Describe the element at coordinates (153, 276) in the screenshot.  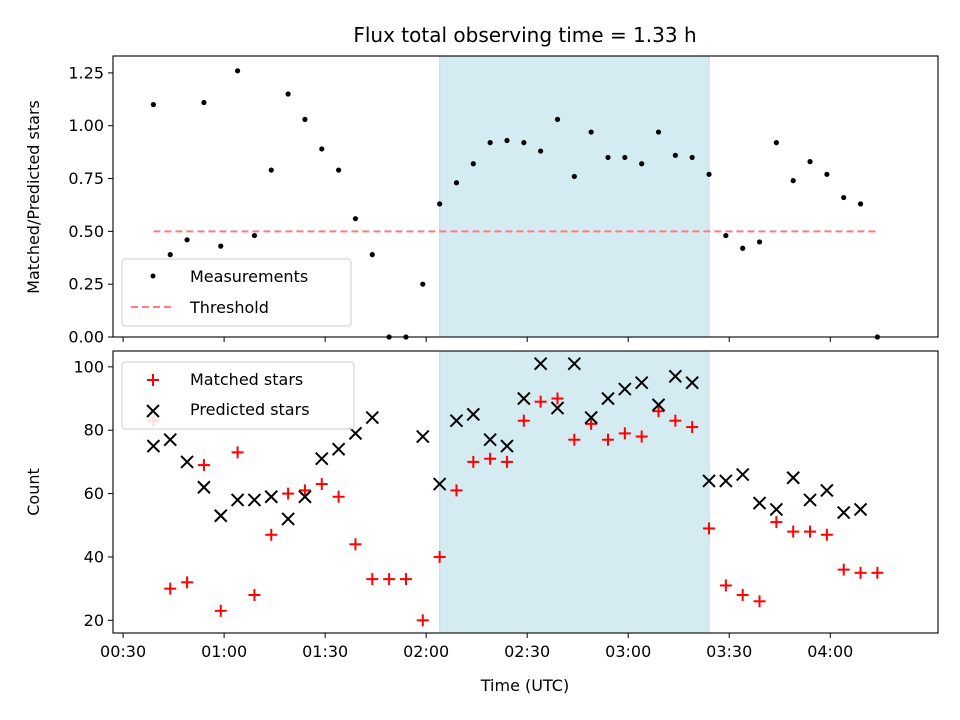
I see `legend-measurements-marker` at that location.